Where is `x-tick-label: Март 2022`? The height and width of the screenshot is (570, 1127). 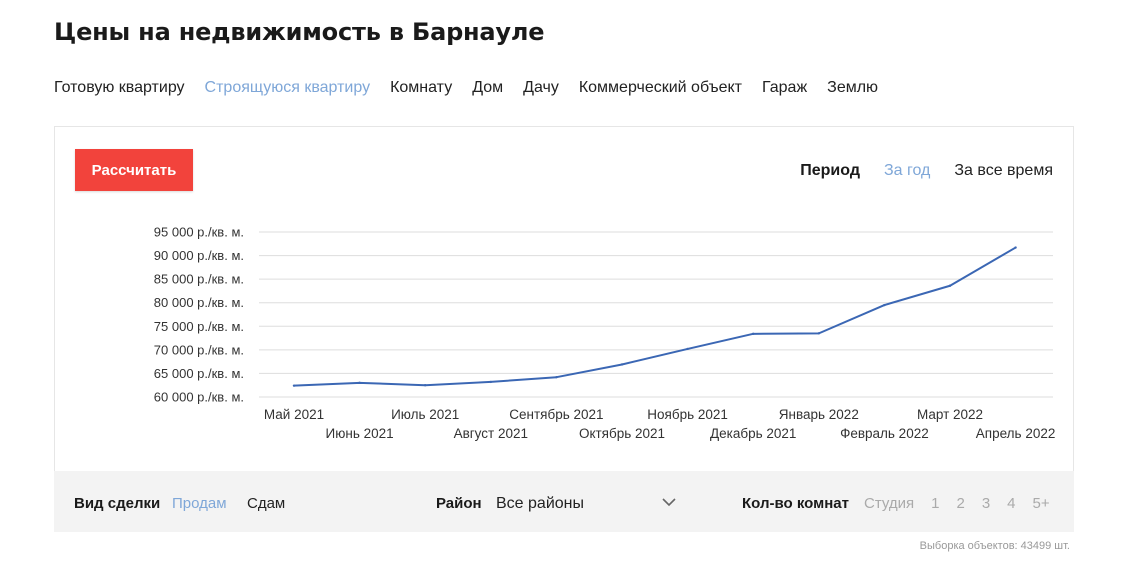 x-tick-label: Март 2022 is located at coordinates (950, 414).